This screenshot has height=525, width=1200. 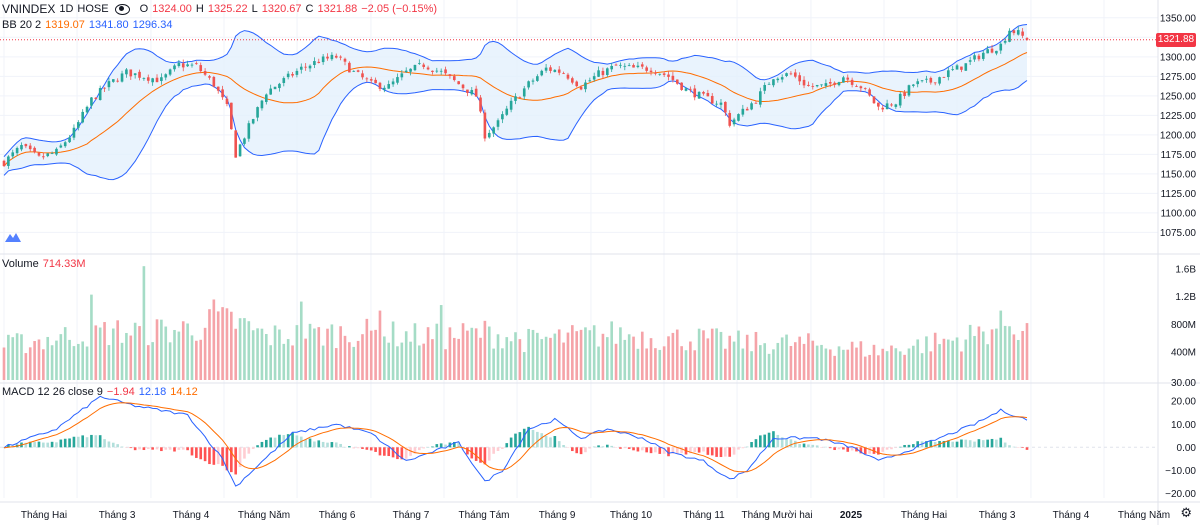 What do you see at coordinates (87, 25) in the screenshot?
I see `bb-legend: BB 20 2 1319.07 1341.80 1296.34` at bounding box center [87, 25].